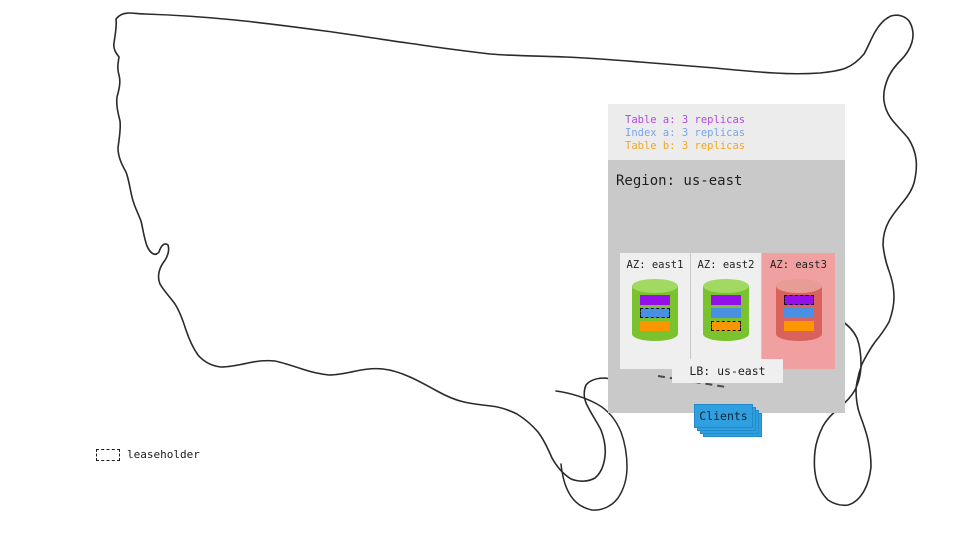  Describe the element at coordinates (655, 265) in the screenshot. I see `az-label-east1: AZ: east1` at that location.